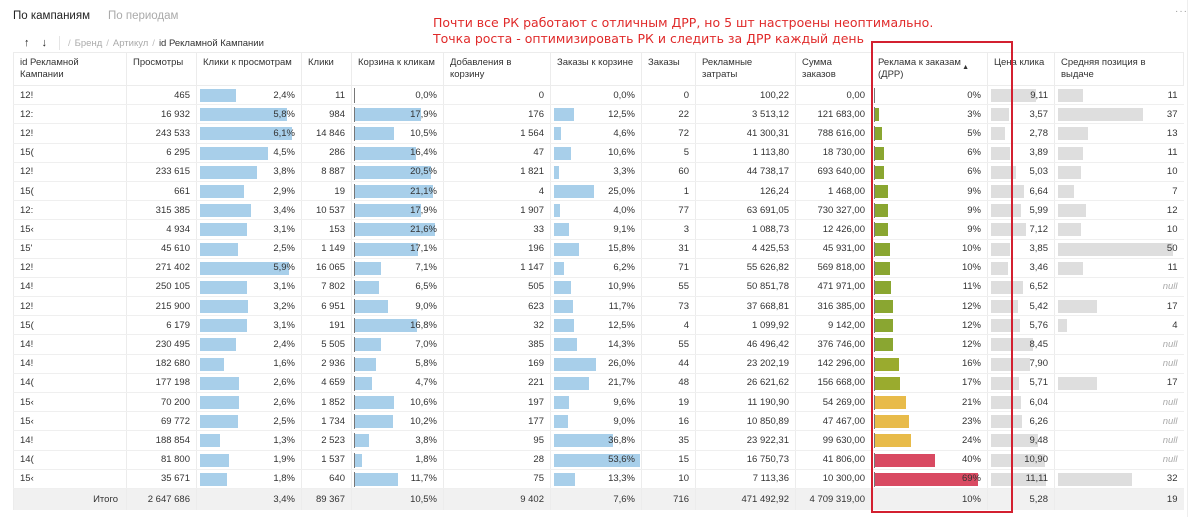 This screenshot has width=1200, height=517. What do you see at coordinates (330, 210) in the screenshot?
I see `cell-clicks-value: 10 537` at bounding box center [330, 210].